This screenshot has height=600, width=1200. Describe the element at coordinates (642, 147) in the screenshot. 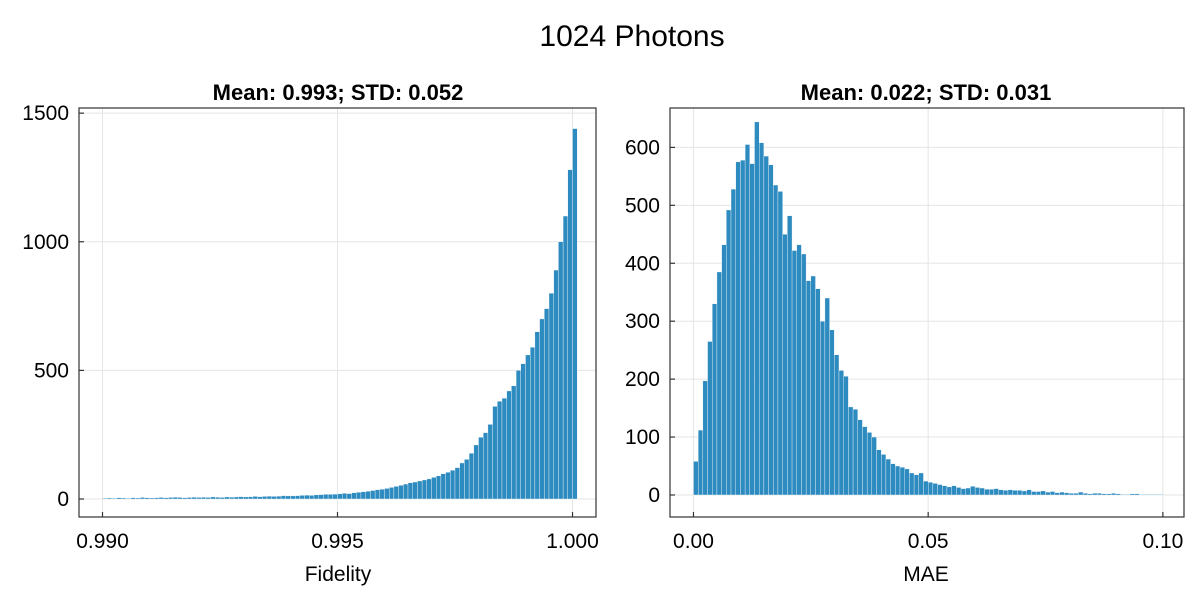

I see `mae-ytick-label-6: 600` at that location.